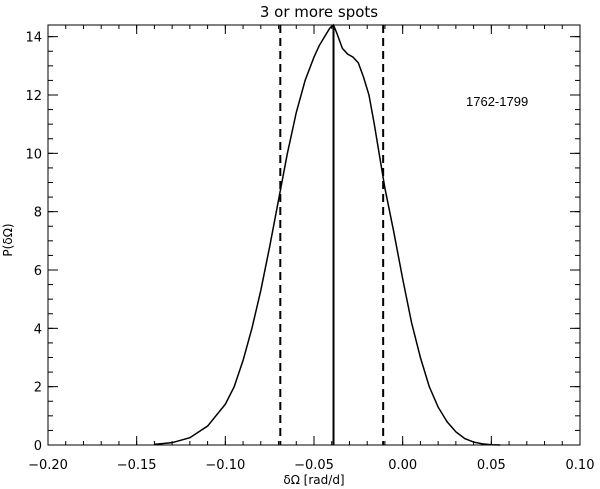  Describe the element at coordinates (491, 465) in the screenshot. I see `x-tick-label: 0.05` at that location.